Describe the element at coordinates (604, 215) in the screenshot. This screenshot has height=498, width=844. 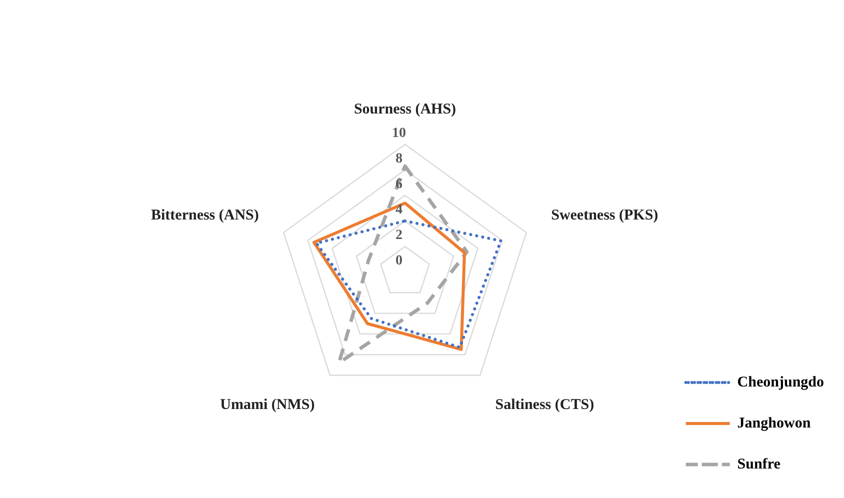
I see `spoke-label: Sweetness (PKS)` at that location.